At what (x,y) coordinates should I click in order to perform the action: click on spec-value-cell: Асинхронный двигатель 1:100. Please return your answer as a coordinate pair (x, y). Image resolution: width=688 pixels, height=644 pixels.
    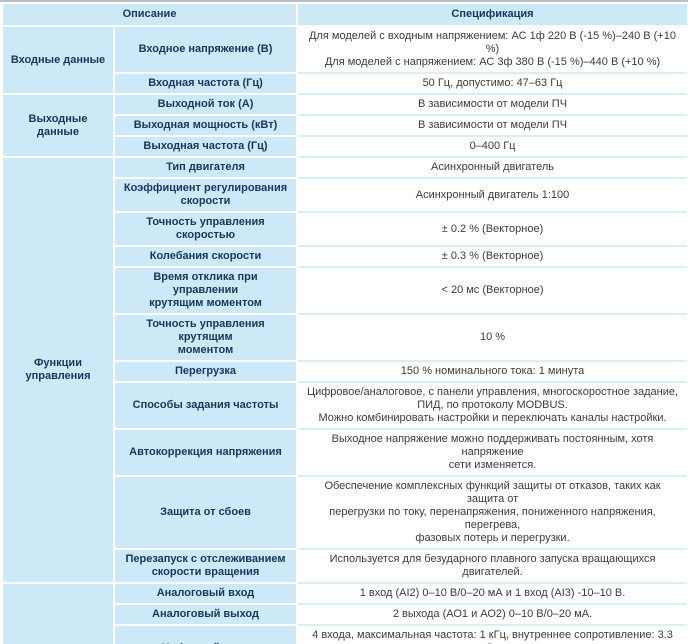
    Looking at the image, I should click on (493, 196).